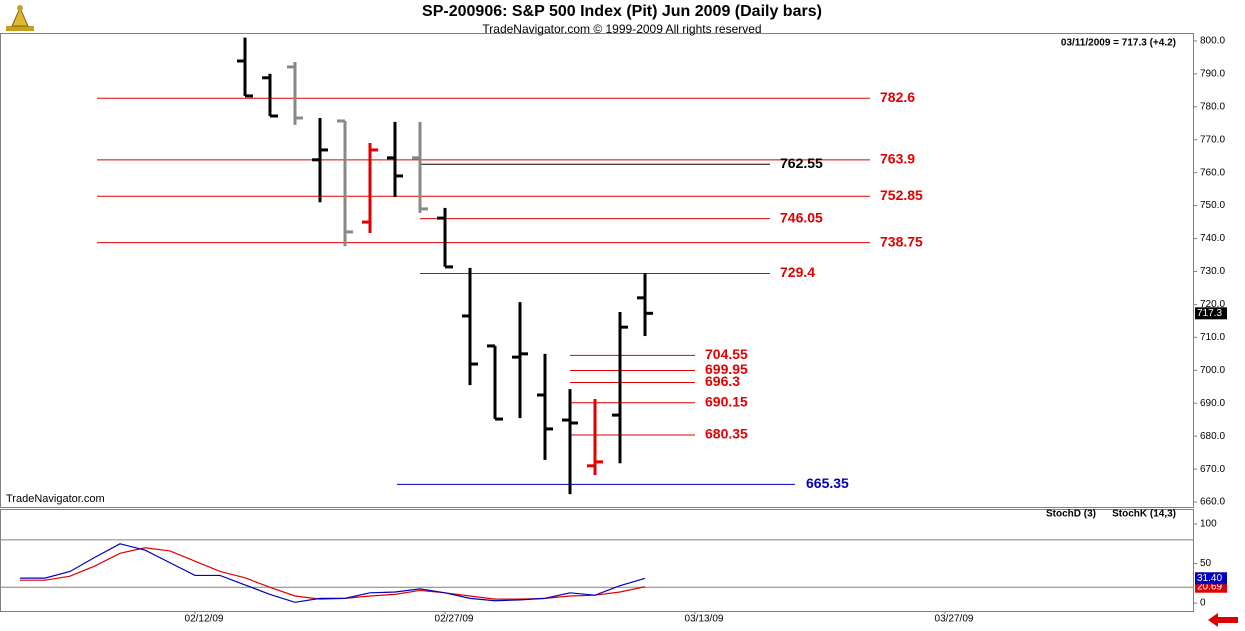  What do you see at coordinates (1203, 603) in the screenshot?
I see `y-tick-label: 0` at bounding box center [1203, 603].